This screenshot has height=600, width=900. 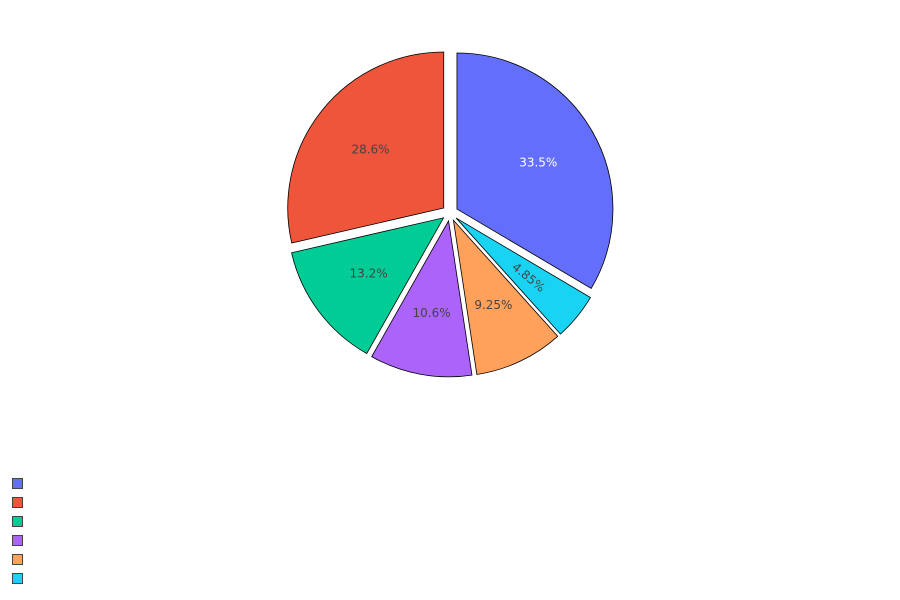 What do you see at coordinates (368, 274) in the screenshot?
I see `slice-label-4: 13.2%` at bounding box center [368, 274].